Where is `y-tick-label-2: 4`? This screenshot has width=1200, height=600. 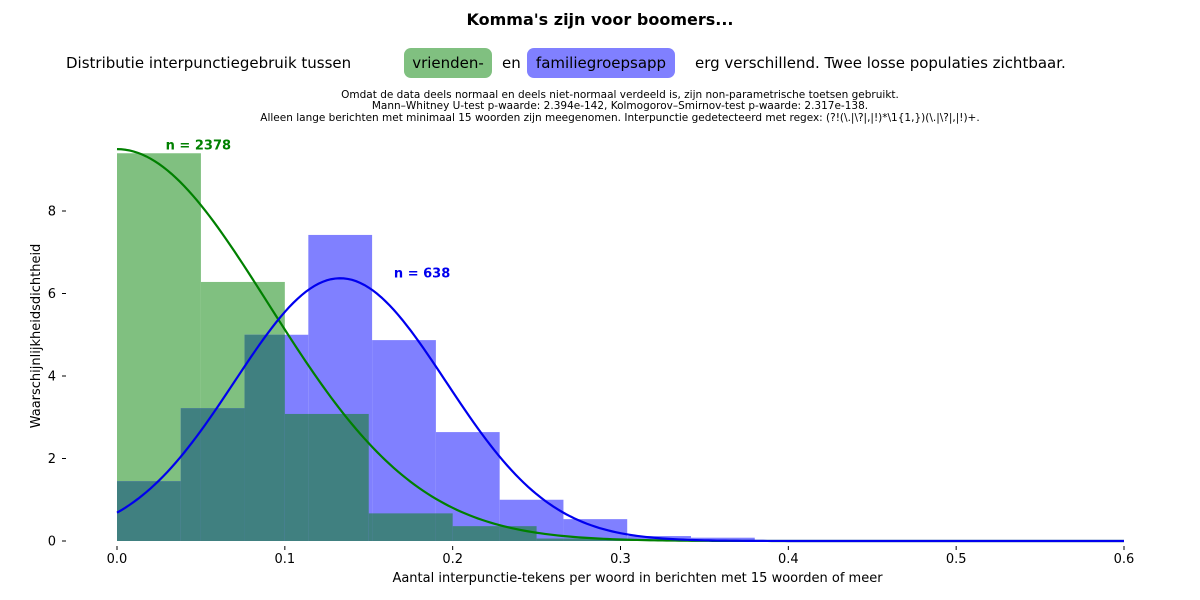 y-tick-label-2: 4 is located at coordinates (52, 377).